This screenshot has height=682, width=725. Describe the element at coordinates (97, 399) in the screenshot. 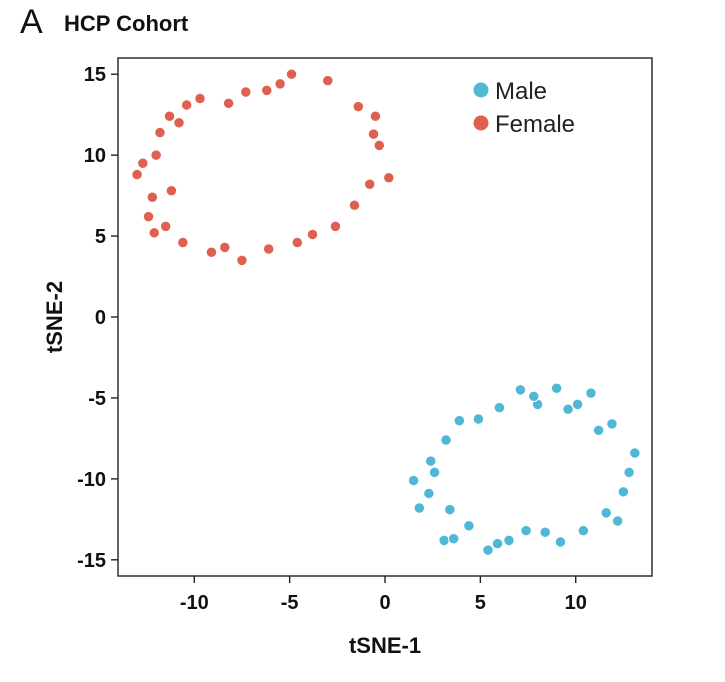

I see `y-tick-label: -5` at that location.